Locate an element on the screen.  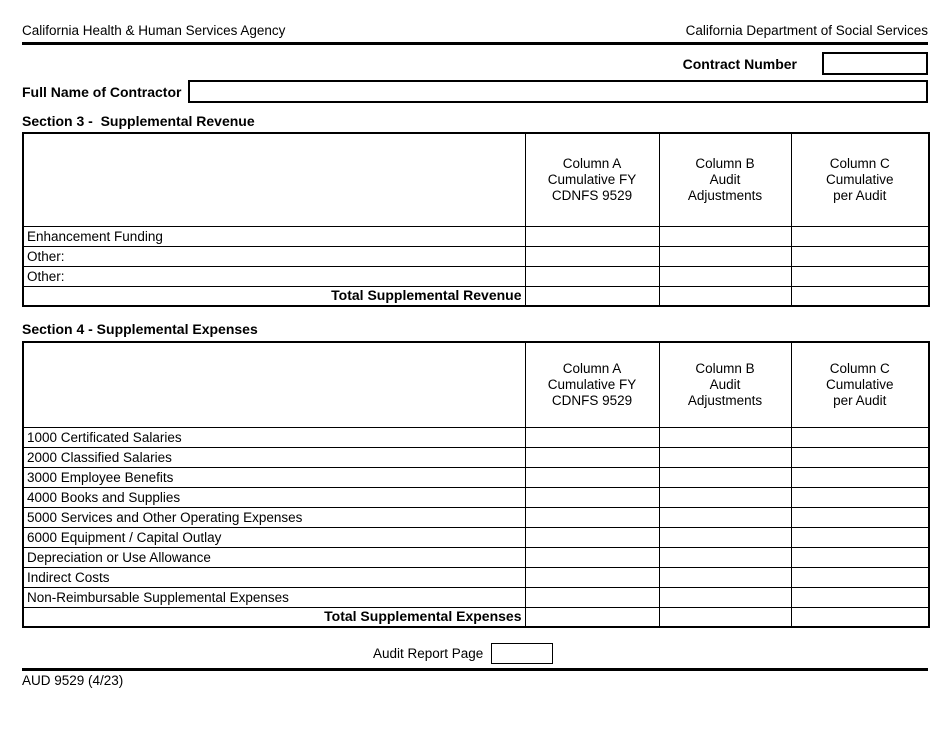
table-row: 4000 Books and Supplies is located at coordinates (476, 497).